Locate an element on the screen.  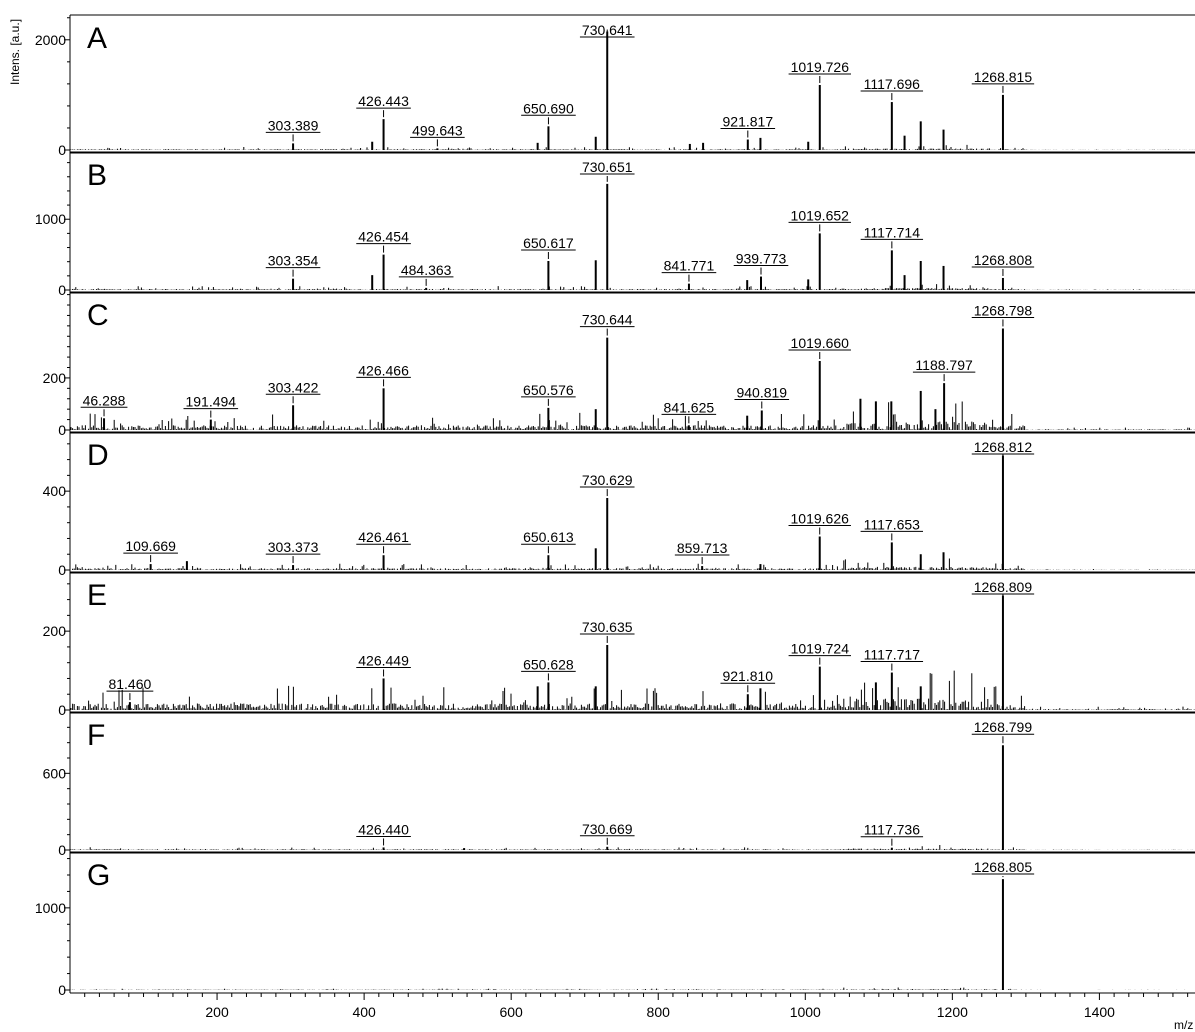
peak-label: 499.643 is located at coordinates (437, 130).